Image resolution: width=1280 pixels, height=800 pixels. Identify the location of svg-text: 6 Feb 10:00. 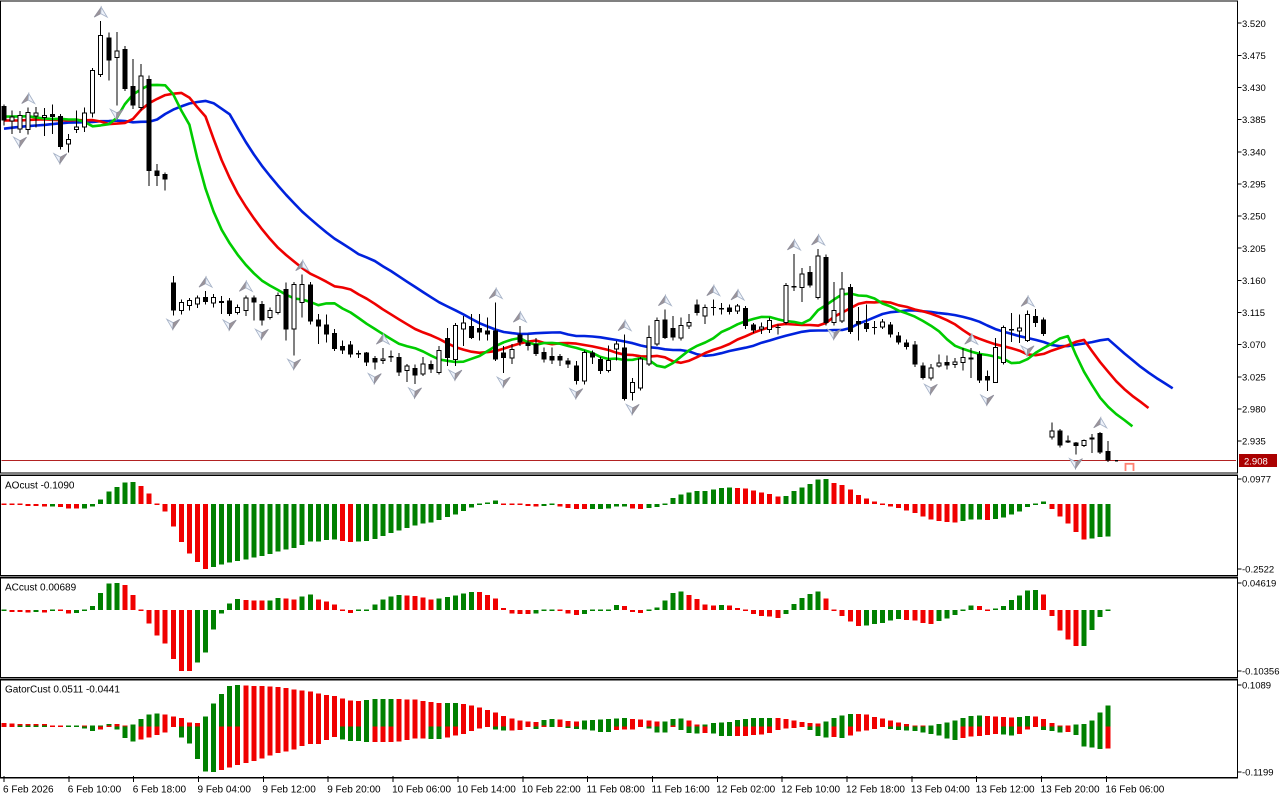
(95, 790).